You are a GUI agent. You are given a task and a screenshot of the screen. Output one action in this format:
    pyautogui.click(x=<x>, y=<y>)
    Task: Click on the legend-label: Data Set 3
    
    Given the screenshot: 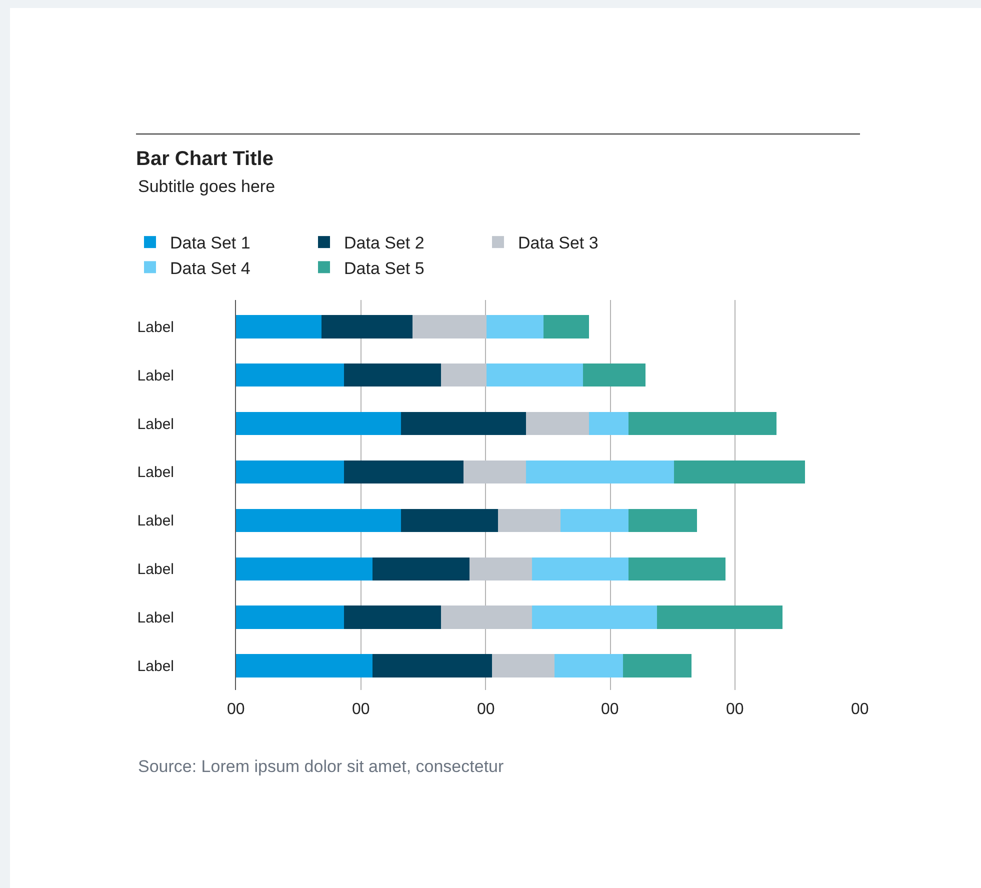 What is the action you would take?
    pyautogui.click(x=558, y=243)
    